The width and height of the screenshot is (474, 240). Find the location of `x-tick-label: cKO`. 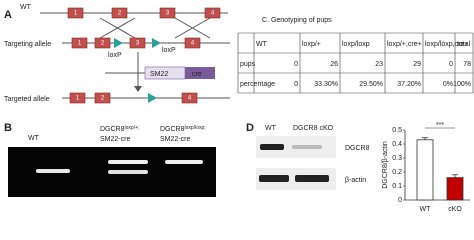

x-tick-label: cKO is located at coordinates (455, 209).